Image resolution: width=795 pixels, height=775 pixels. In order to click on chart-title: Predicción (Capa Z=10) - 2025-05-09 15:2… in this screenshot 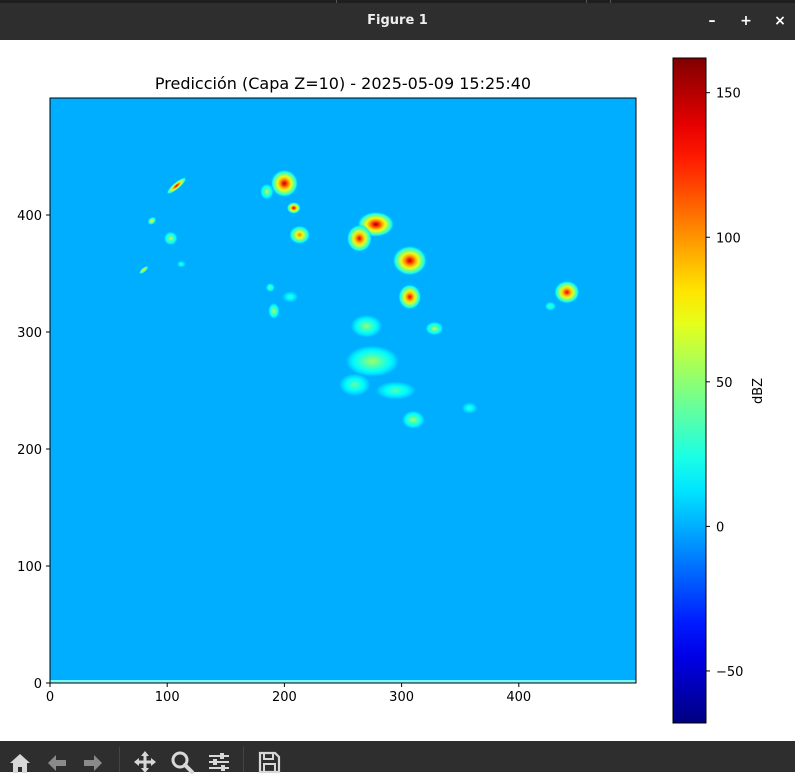, I will do `click(343, 83)`.